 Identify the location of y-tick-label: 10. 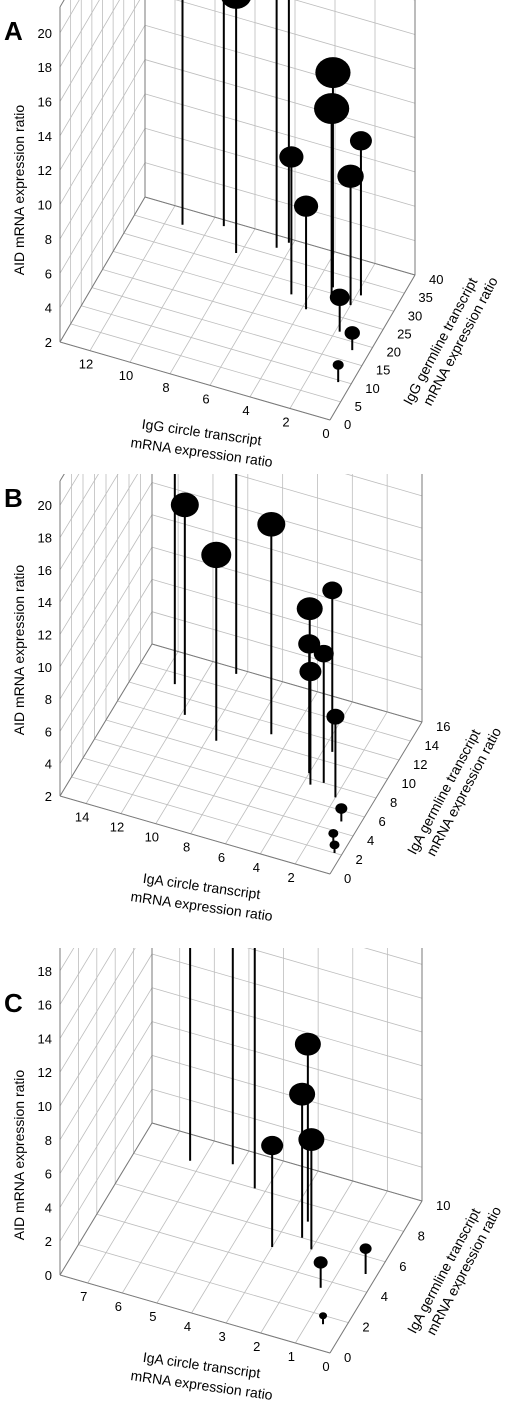
(372, 388).